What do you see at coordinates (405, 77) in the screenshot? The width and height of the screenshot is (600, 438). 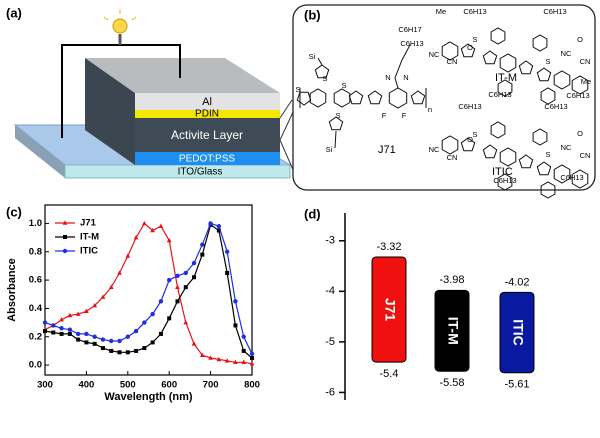 I see `atom-label: N` at bounding box center [405, 77].